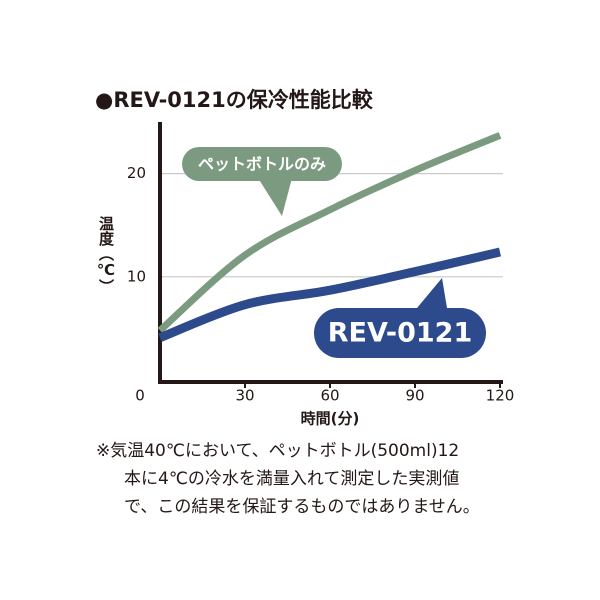 This screenshot has width=600, height=600. I want to click on x-axis-label: 時間(分), so click(330, 419).